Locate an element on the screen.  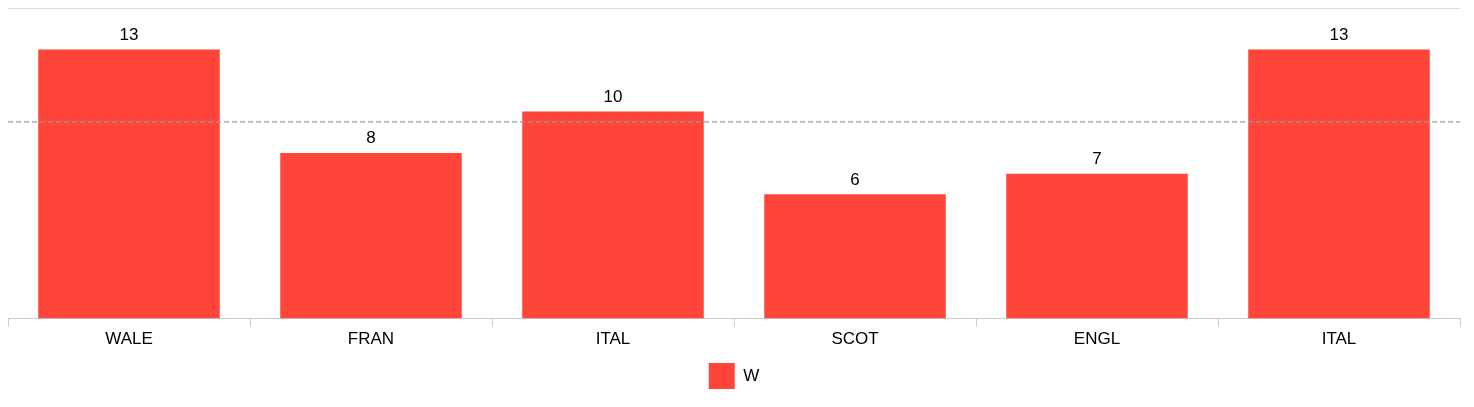
x-tick-label: WALE is located at coordinates (129, 339).